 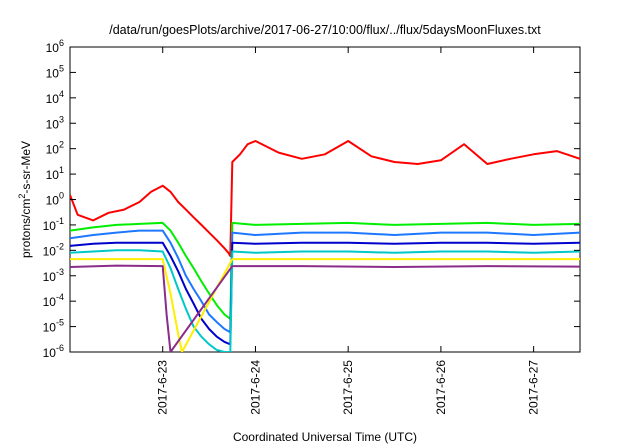 I want to click on y-tick-label: 10⁻⁴, so click(x=53, y=300).